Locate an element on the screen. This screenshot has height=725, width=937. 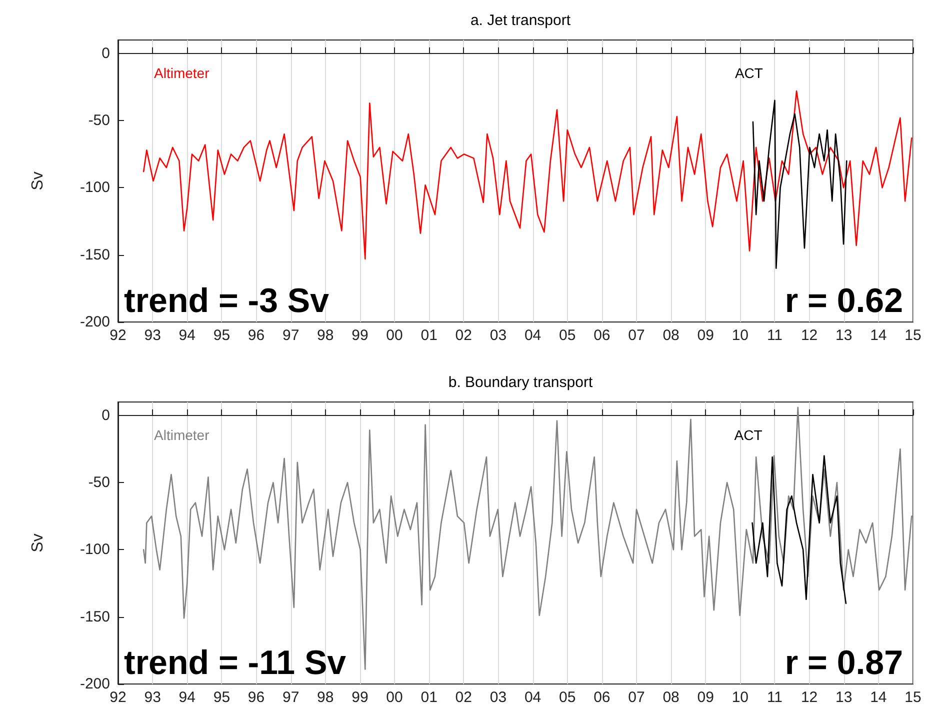
chart-title: a. Jet transport is located at coordinates (521, 20).